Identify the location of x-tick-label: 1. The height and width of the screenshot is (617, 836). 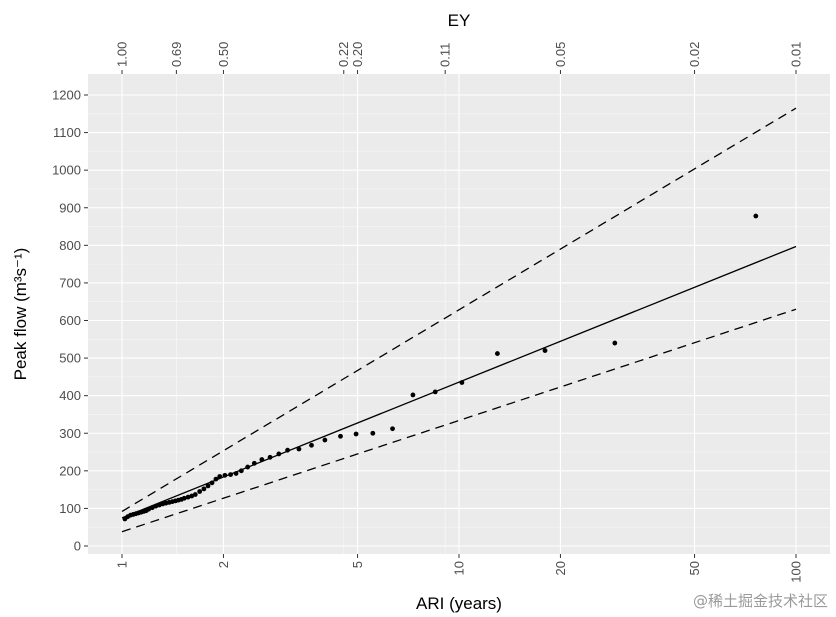
(122, 564).